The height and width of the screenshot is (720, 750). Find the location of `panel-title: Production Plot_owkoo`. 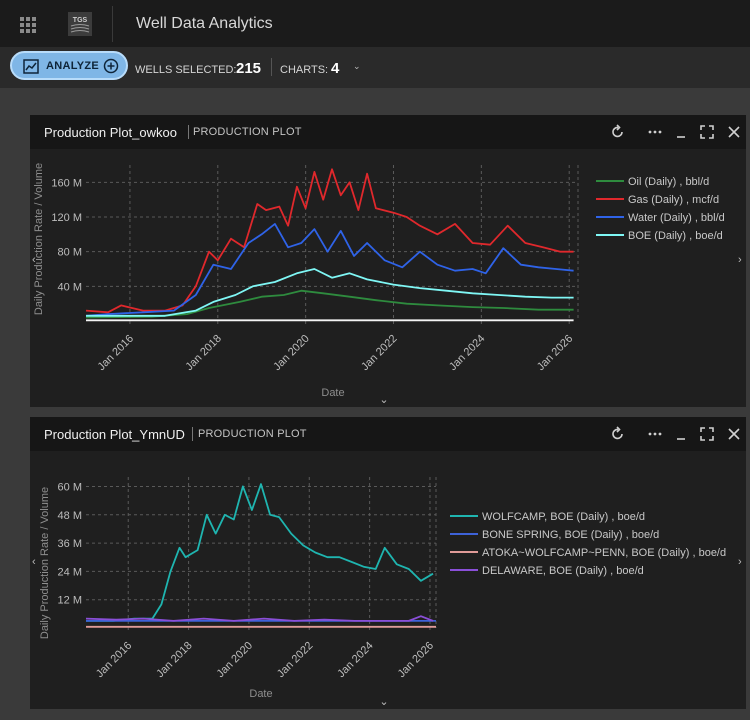

panel-title: Production Plot_owkoo is located at coordinates (110, 132).